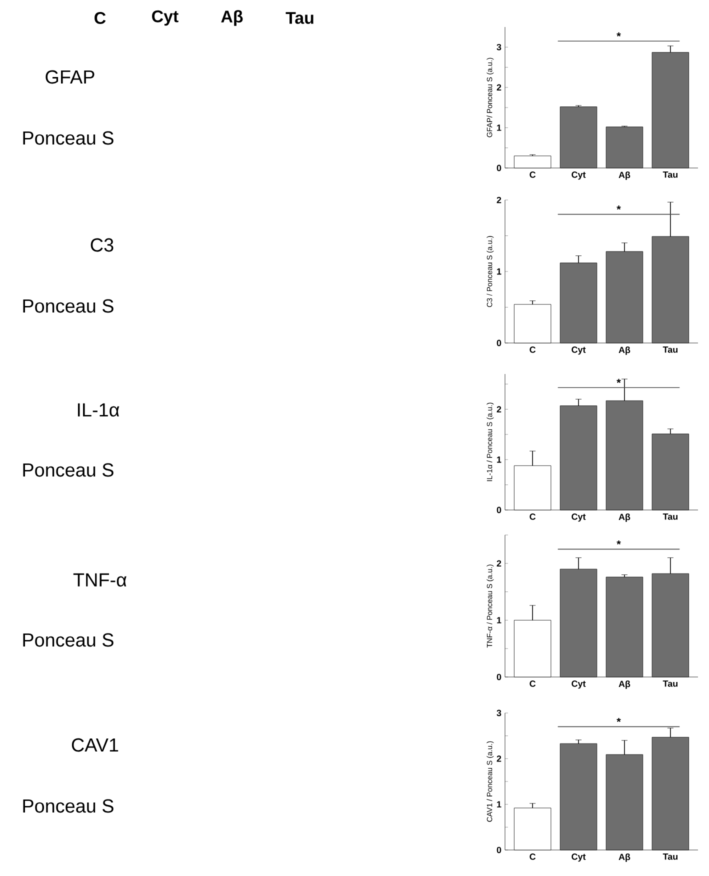 The image size is (709, 876). What do you see at coordinates (70, 77) in the screenshot?
I see `text: GFAP` at bounding box center [70, 77].